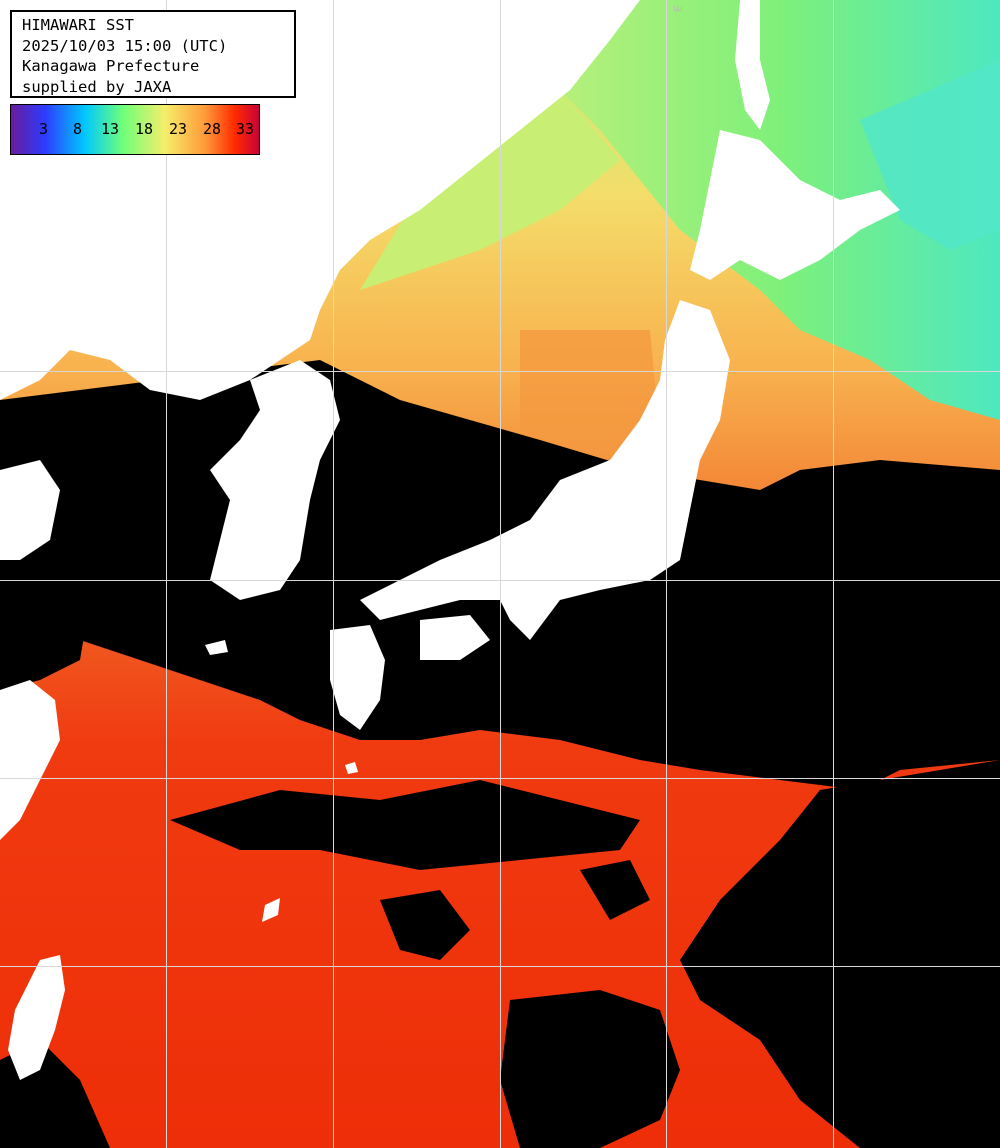 Image resolution: width=1000 pixels, height=1148 pixels. I want to click on land-china-coast, so click(30, 510).